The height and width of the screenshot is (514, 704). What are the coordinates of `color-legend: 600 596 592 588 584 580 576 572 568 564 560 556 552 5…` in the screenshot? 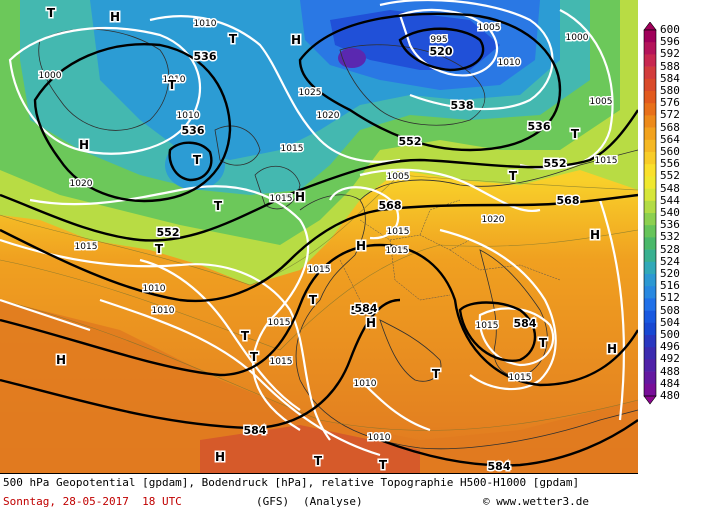 It's located at (672, 242).